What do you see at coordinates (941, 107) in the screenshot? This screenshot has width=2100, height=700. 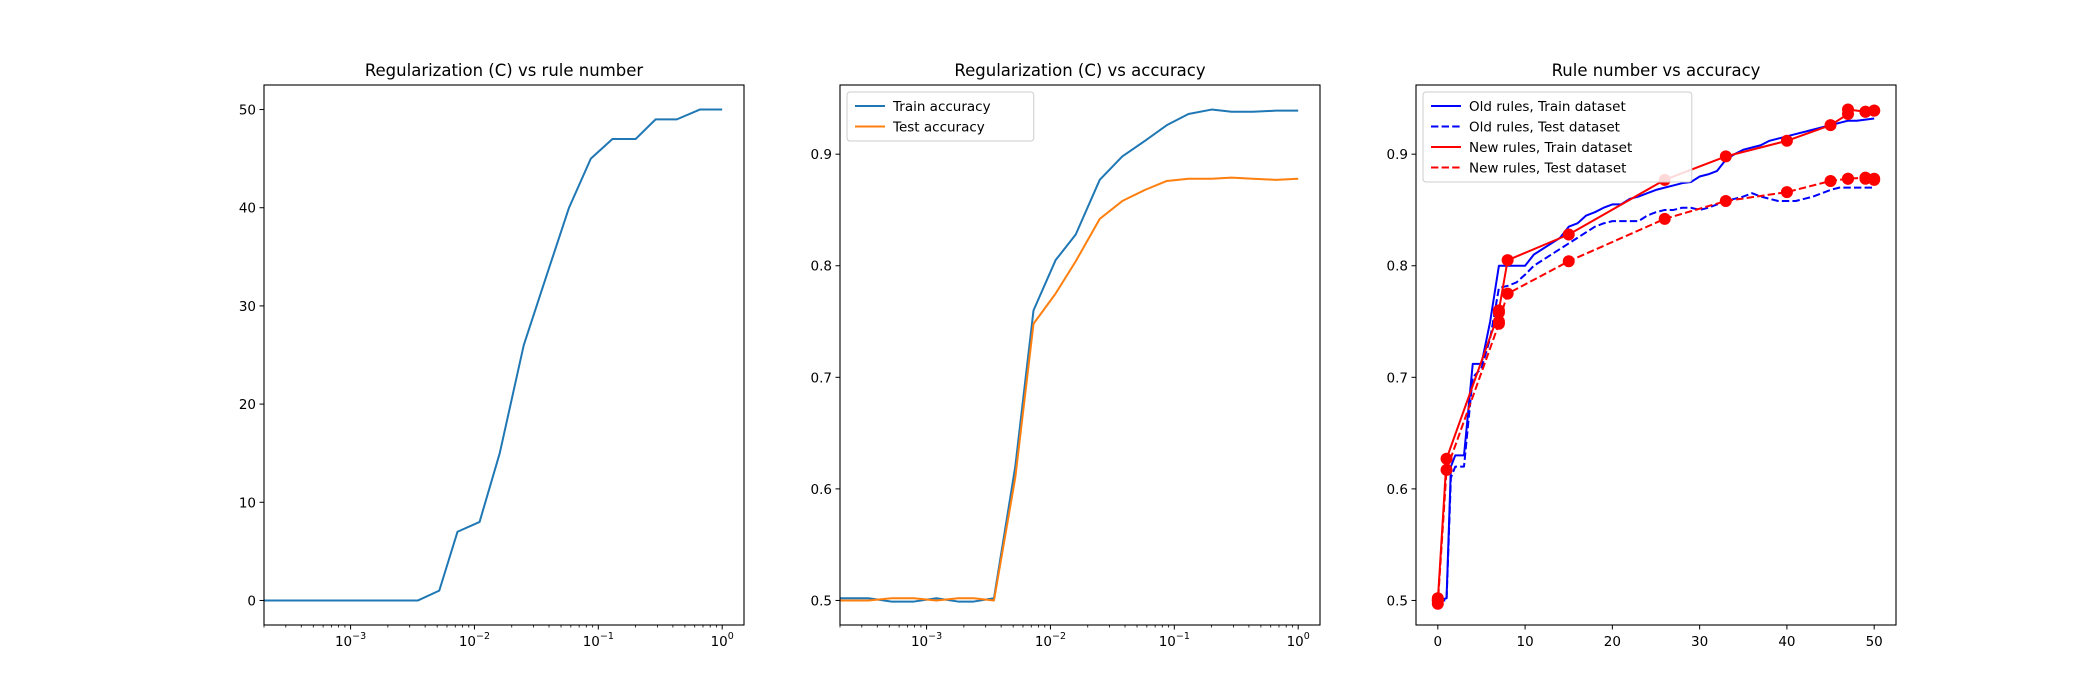 I see `legend-label: Train accuracy` at bounding box center [941, 107].